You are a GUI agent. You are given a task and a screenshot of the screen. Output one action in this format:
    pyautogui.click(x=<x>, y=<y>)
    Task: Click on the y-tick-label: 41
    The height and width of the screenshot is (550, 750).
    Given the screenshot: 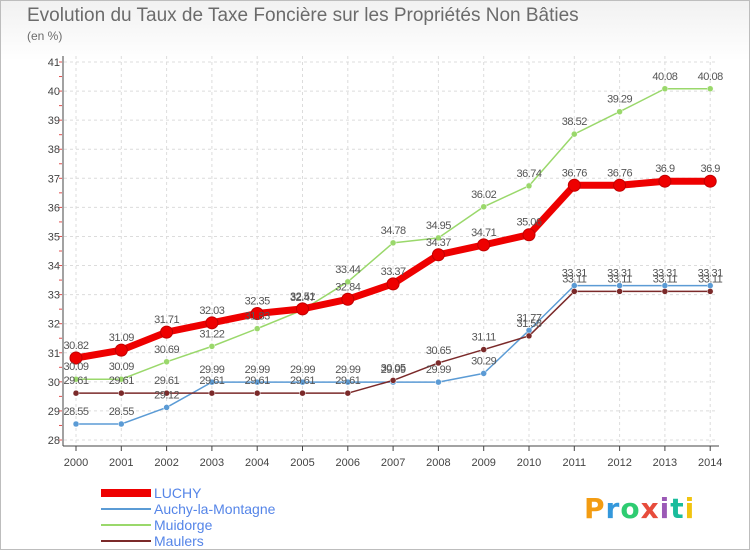 What is the action you would take?
    pyautogui.click(x=54, y=63)
    